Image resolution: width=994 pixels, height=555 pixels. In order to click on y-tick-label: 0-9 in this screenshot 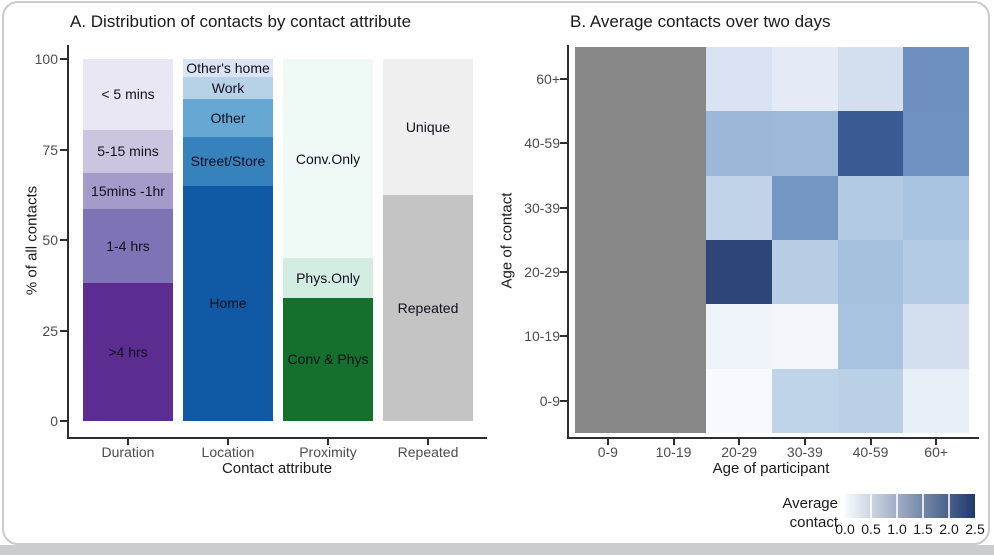, I will do `click(549, 400)`.